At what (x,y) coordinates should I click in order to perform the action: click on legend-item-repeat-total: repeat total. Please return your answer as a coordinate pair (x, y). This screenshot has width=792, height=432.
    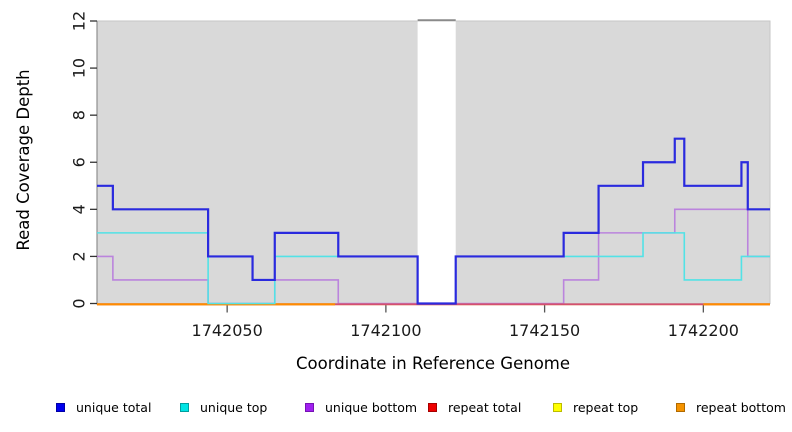
    Looking at the image, I should click on (474, 407).